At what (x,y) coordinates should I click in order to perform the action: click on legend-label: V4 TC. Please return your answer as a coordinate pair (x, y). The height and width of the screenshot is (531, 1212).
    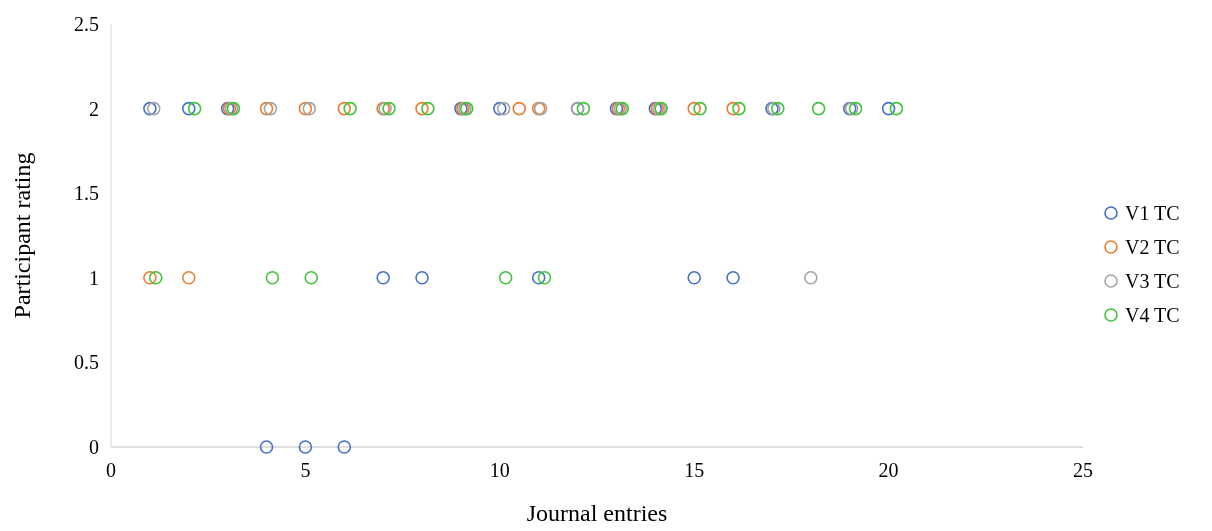
    Looking at the image, I should click on (1152, 315).